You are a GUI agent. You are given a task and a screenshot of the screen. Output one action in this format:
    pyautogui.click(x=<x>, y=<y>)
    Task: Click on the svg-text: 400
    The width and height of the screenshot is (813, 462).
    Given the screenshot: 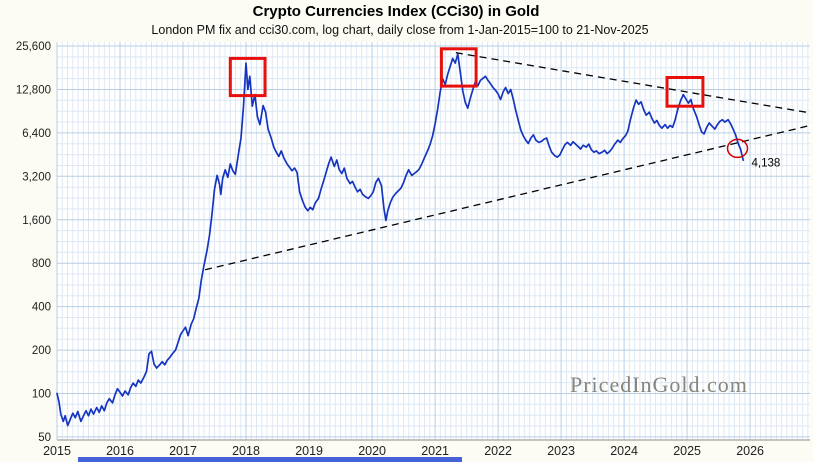 What is the action you would take?
    pyautogui.click(x=41, y=308)
    